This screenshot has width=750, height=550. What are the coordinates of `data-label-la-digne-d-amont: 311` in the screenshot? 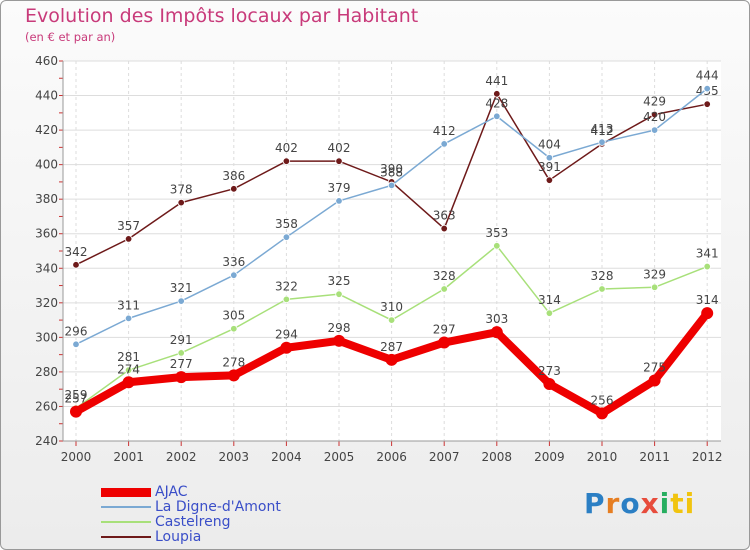 It's located at (128, 305).